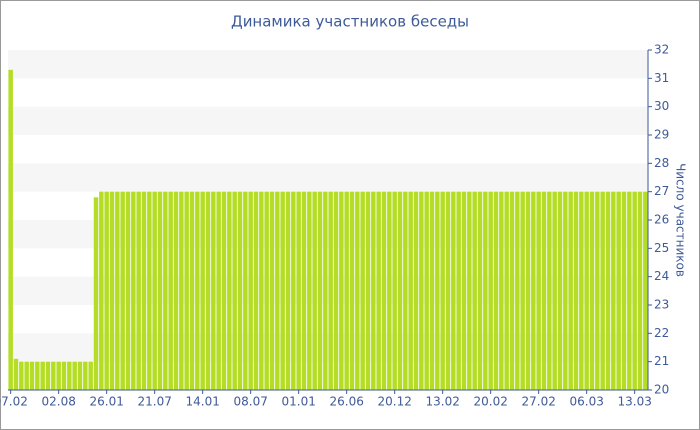 The image size is (700, 430). What do you see at coordinates (634, 402) in the screenshot?
I see `x-tick-label: 13.03` at bounding box center [634, 402].